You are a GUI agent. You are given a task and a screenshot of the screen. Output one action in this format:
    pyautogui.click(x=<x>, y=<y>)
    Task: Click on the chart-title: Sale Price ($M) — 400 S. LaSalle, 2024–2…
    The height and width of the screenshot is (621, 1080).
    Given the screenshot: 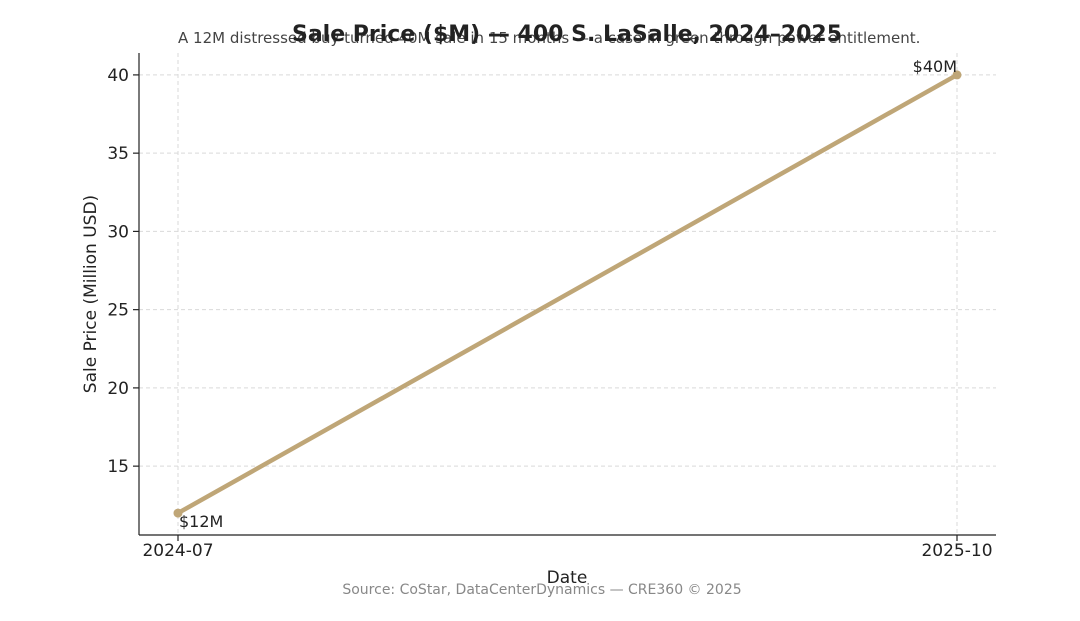 What is the action you would take?
    pyautogui.click(x=567, y=34)
    